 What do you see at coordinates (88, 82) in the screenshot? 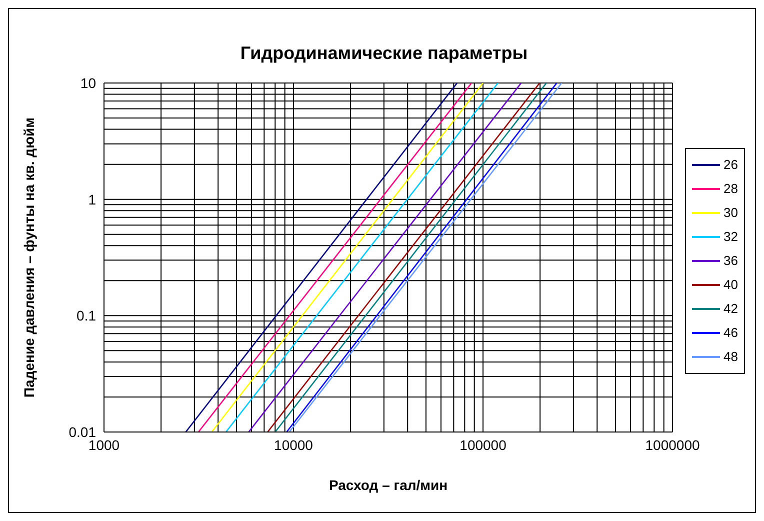
I see `y-tick-label: 10` at bounding box center [88, 82].